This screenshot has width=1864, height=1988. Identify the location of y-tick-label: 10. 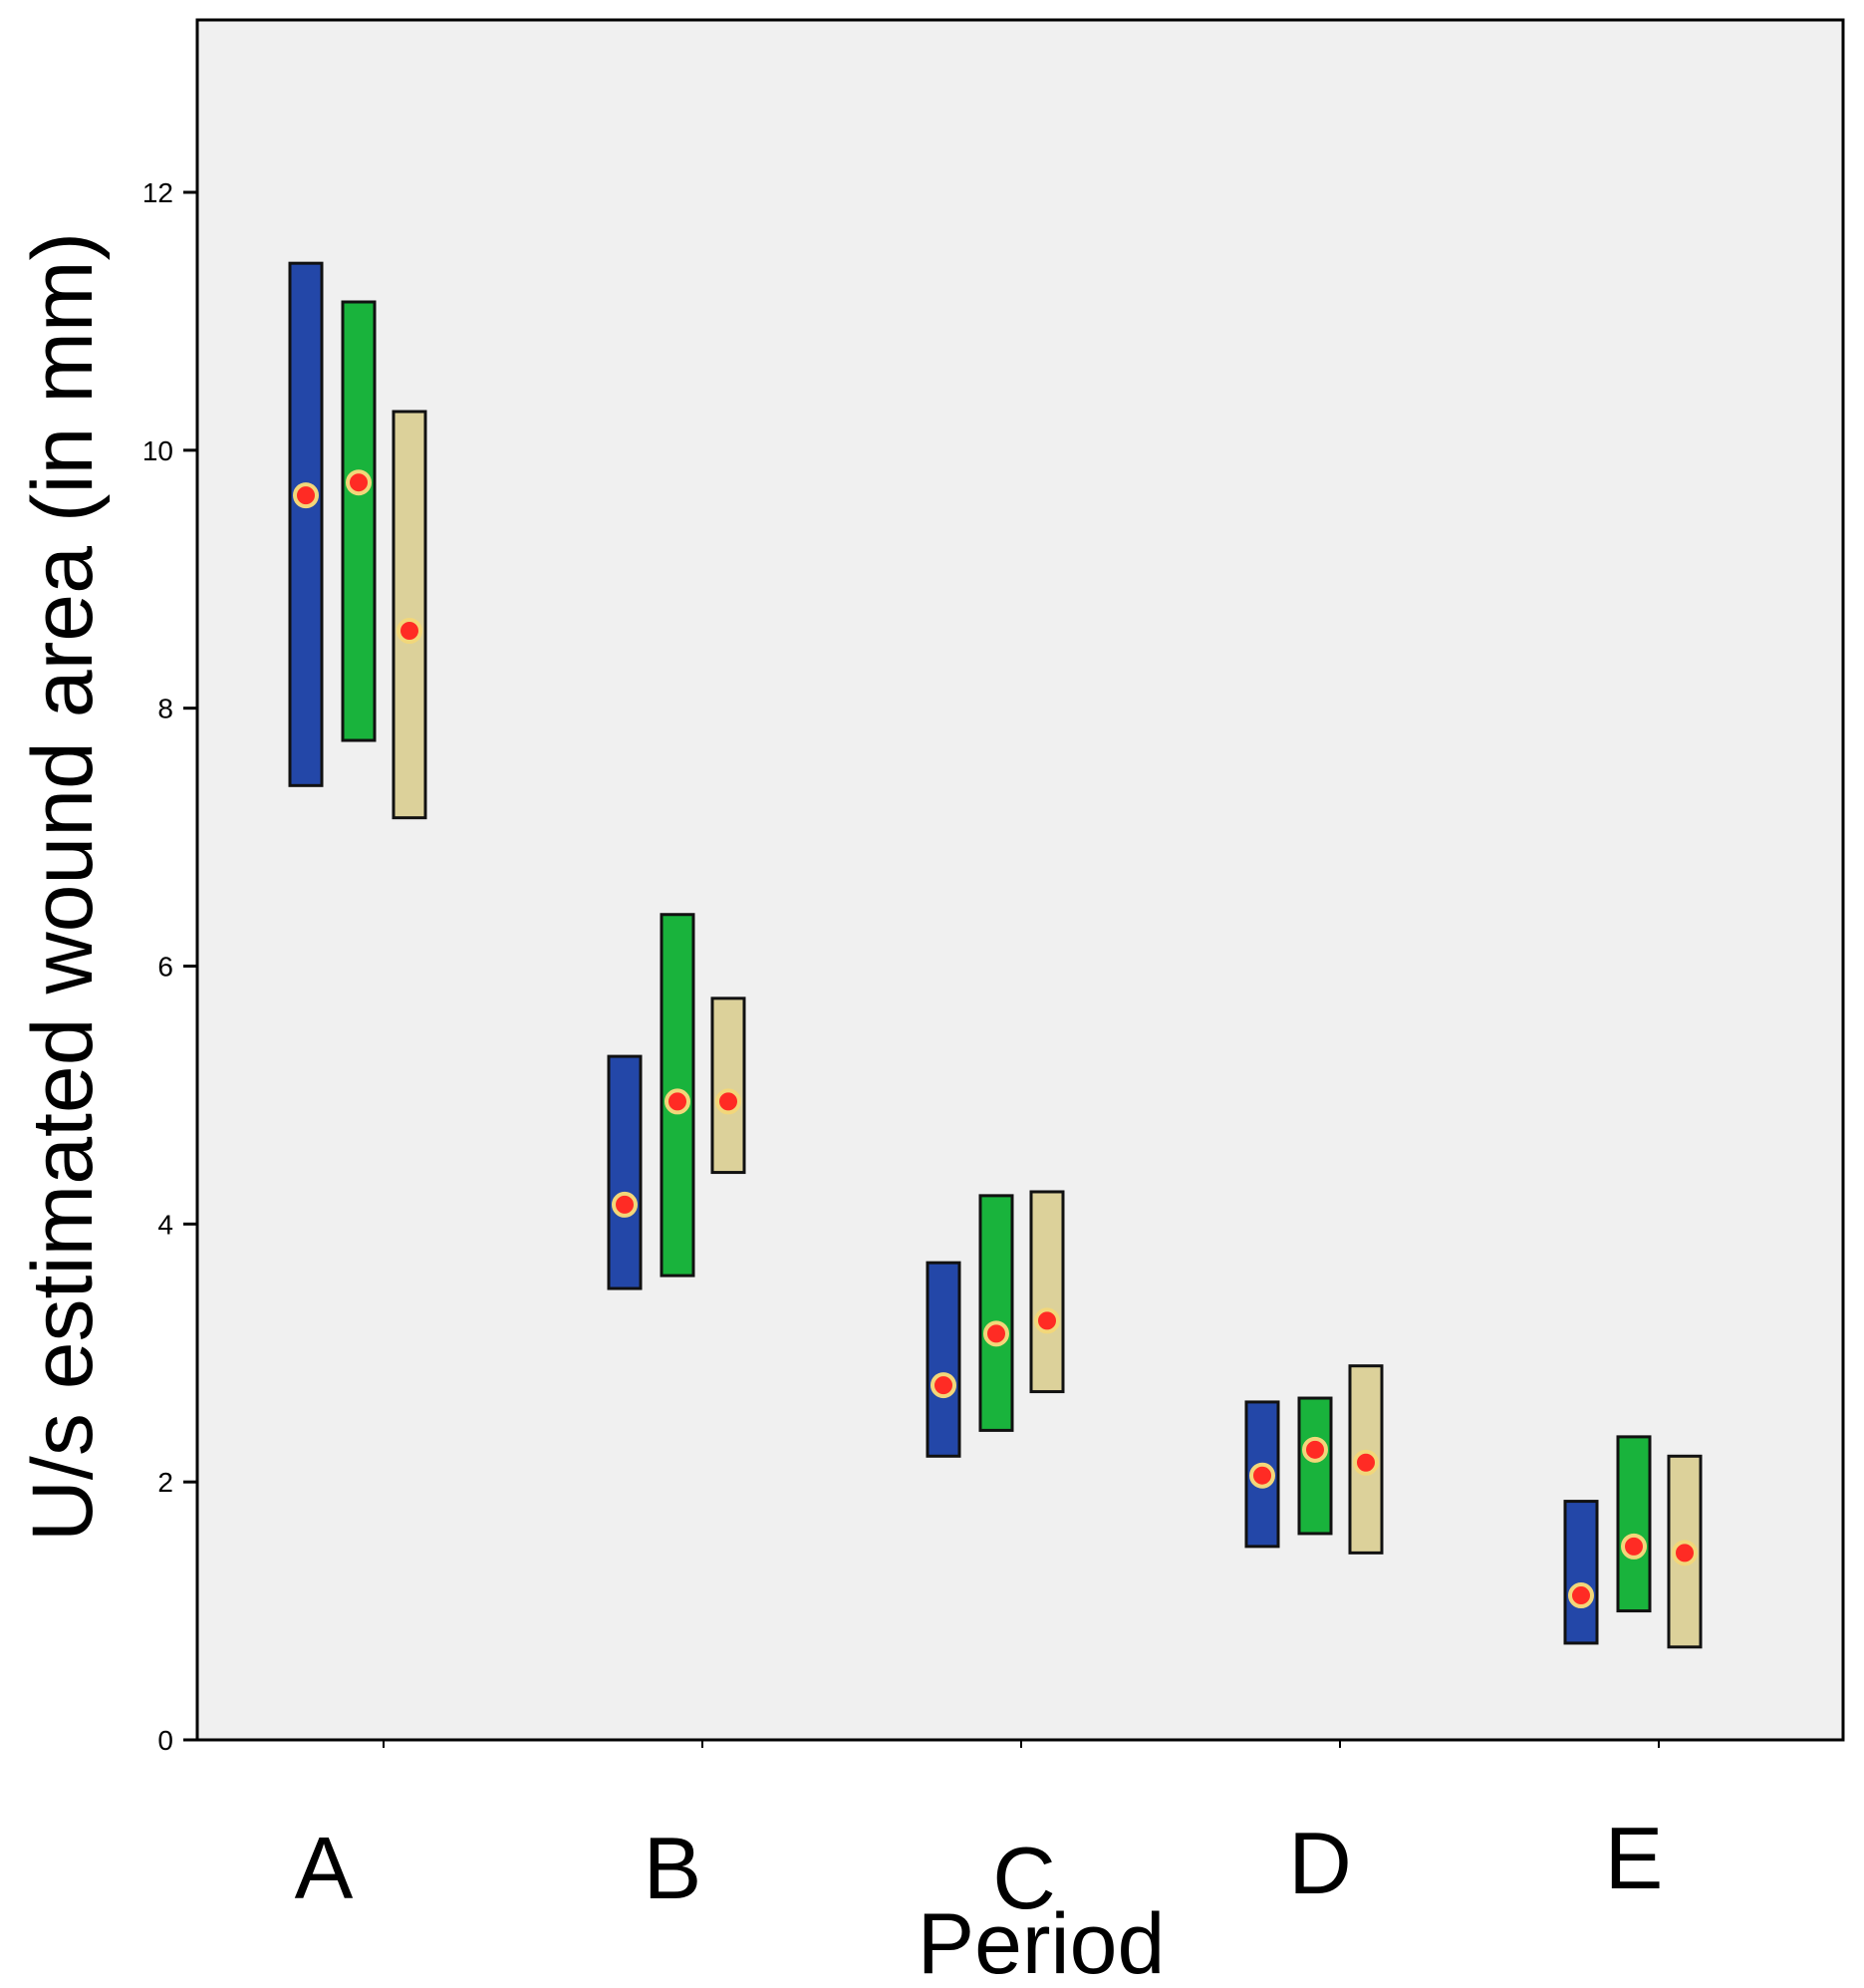
(157, 451).